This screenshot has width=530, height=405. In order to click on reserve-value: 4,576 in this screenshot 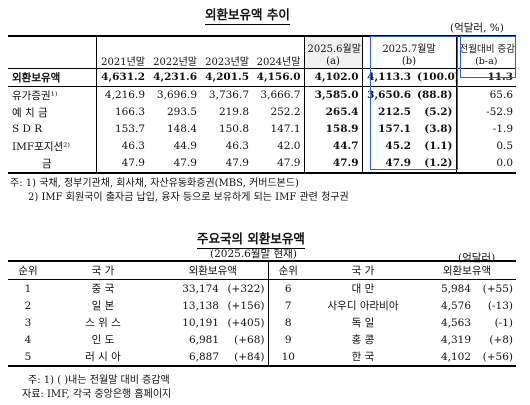, I will do `click(455, 305)`.